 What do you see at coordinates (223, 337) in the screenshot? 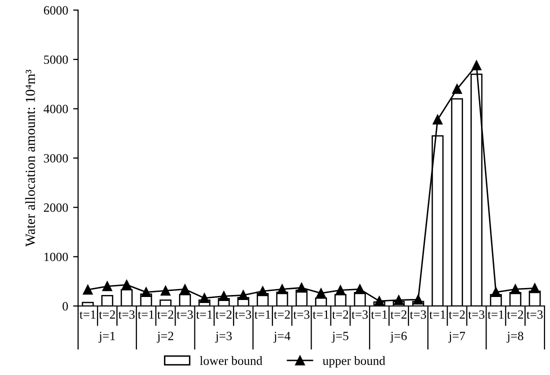
I see `text: j=3` at bounding box center [223, 337].